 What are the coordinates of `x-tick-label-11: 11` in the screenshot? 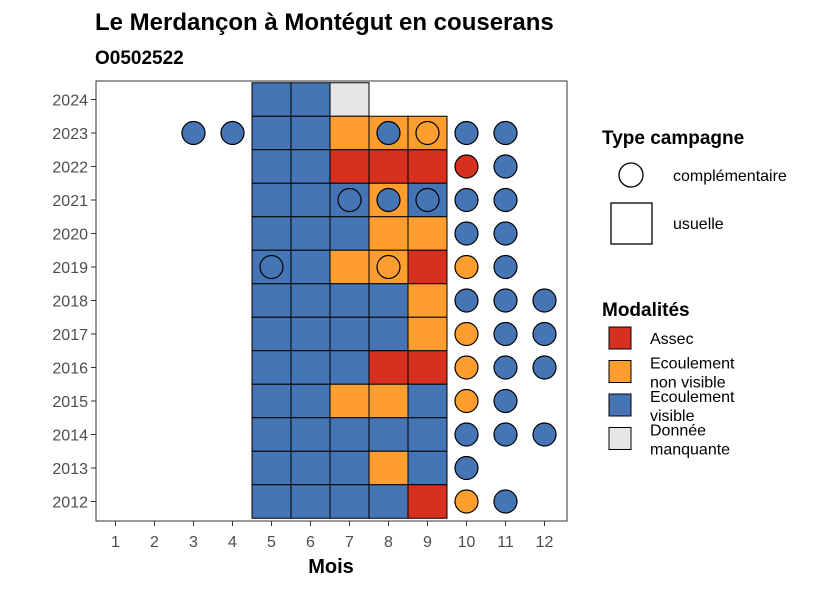 It's located at (505, 542).